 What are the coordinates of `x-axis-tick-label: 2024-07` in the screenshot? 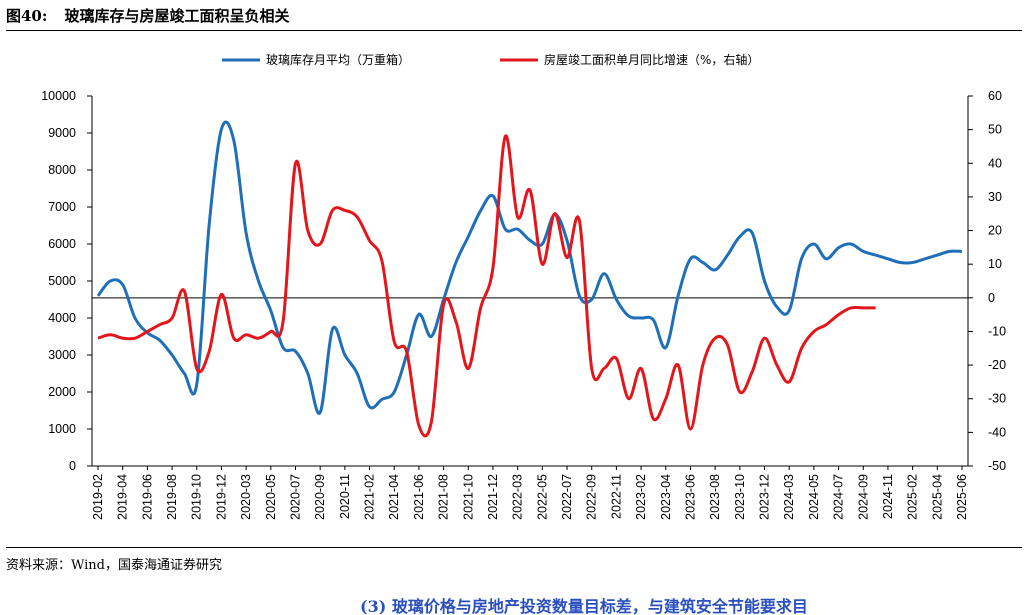 It's located at (839, 497).